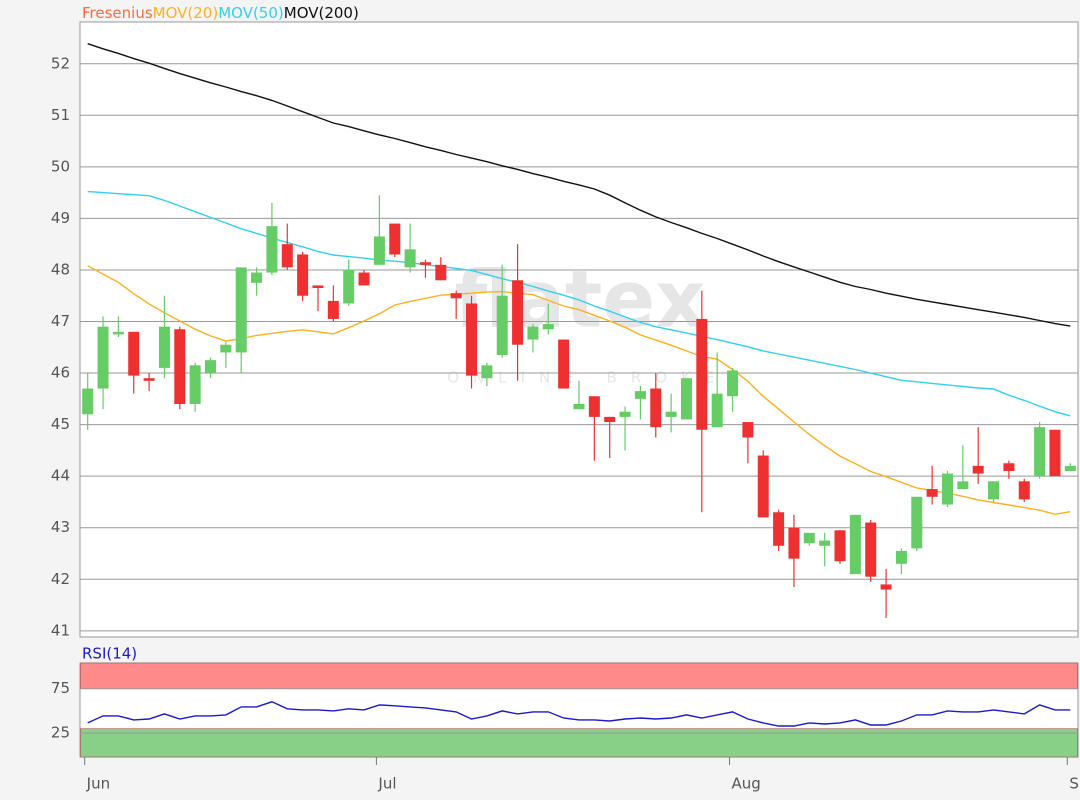  Describe the element at coordinates (60, 579) in the screenshot. I see `y-tick-label: 42` at that location.